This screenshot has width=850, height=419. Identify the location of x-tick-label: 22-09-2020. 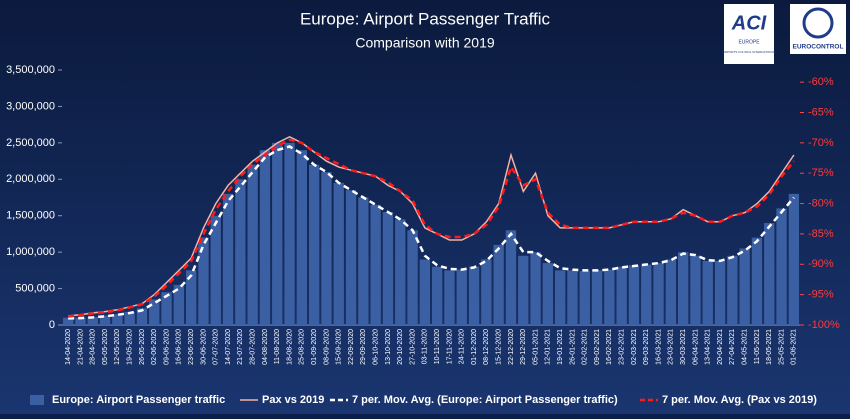
(351, 347).